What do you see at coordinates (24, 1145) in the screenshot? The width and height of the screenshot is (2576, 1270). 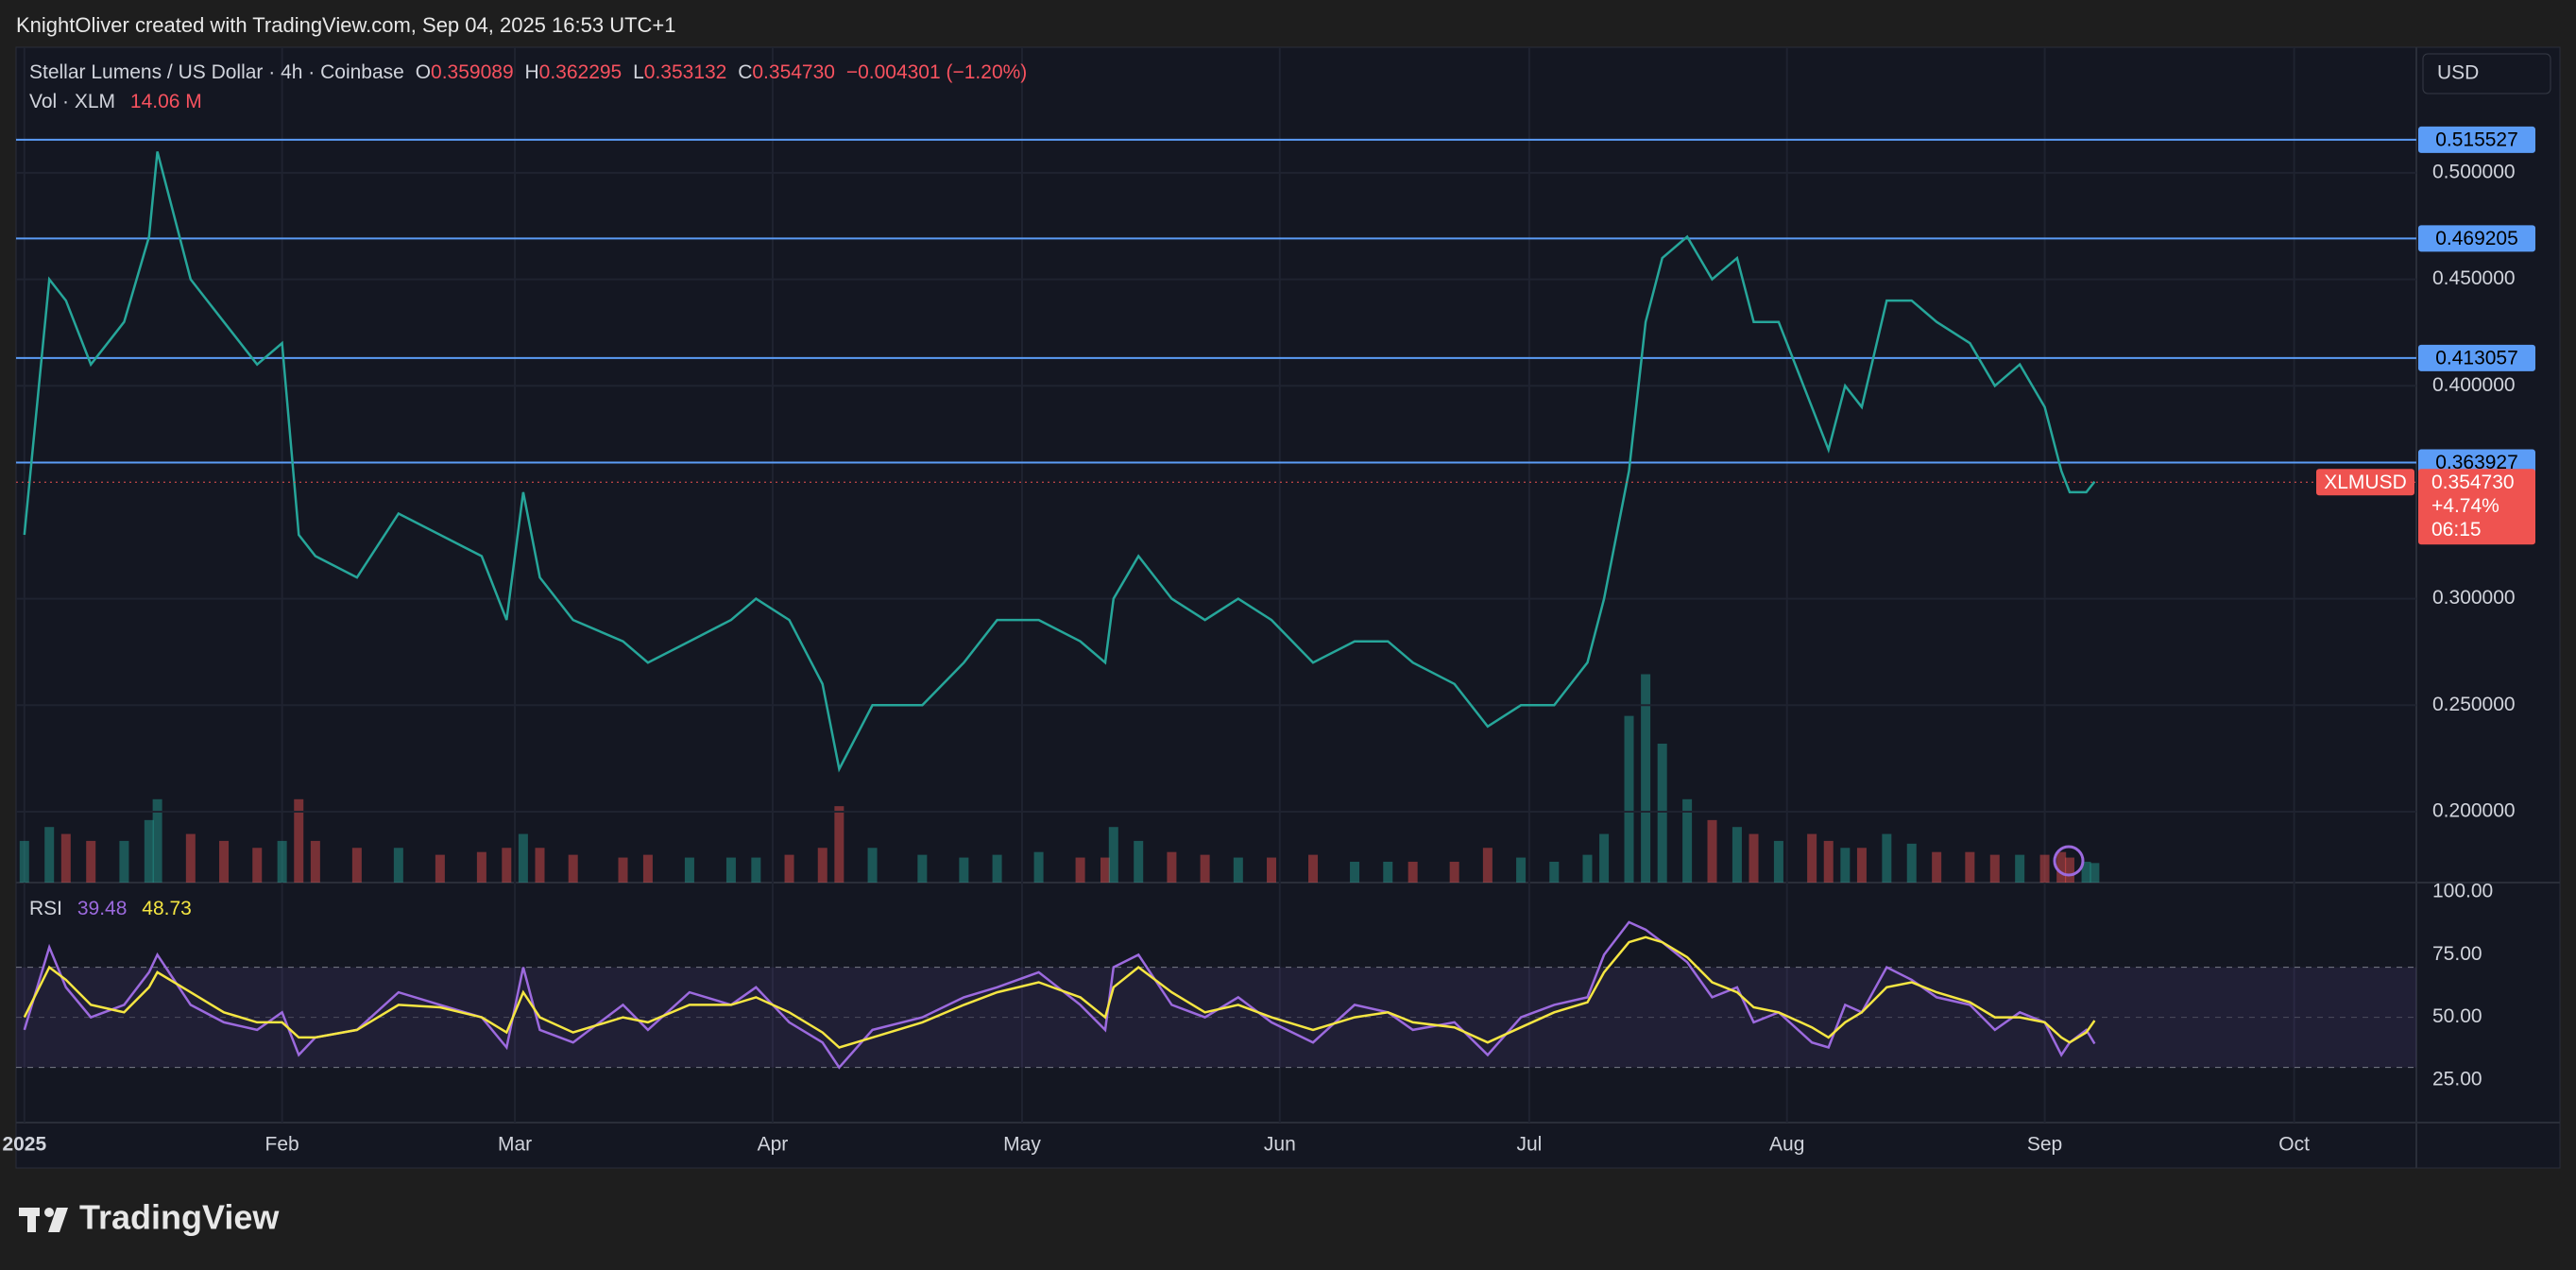 I see `x-tick-label: 2025` at bounding box center [24, 1145].